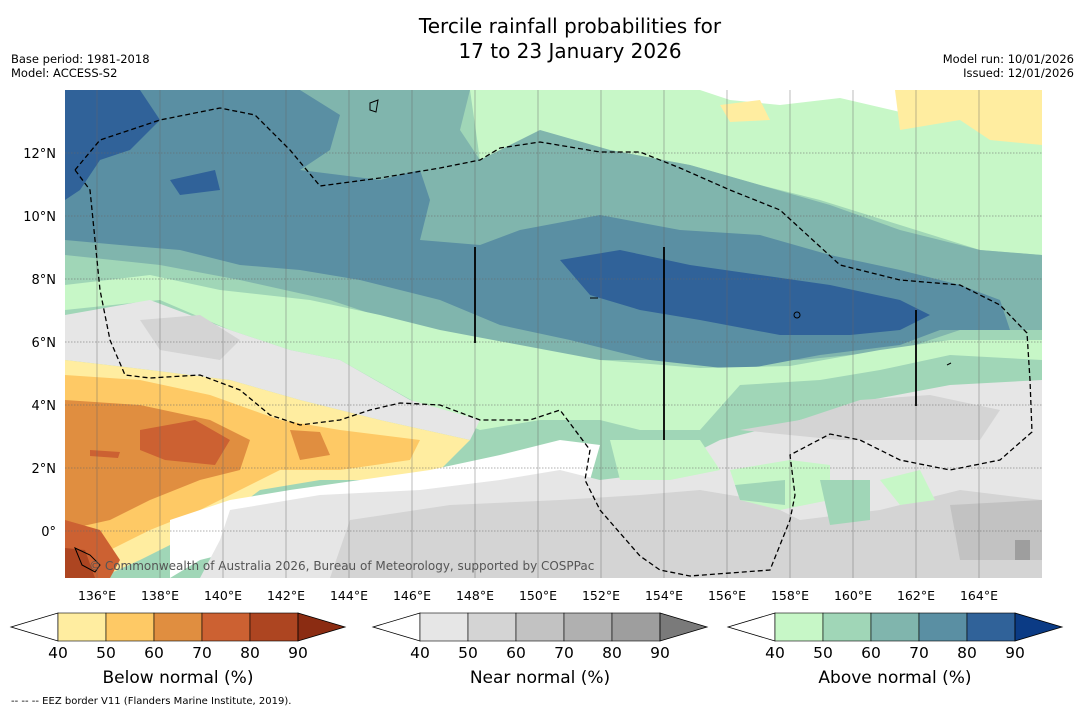  I want to click on colorbar-near-normal: 40 50 60 70 80 90, so click(540, 637).